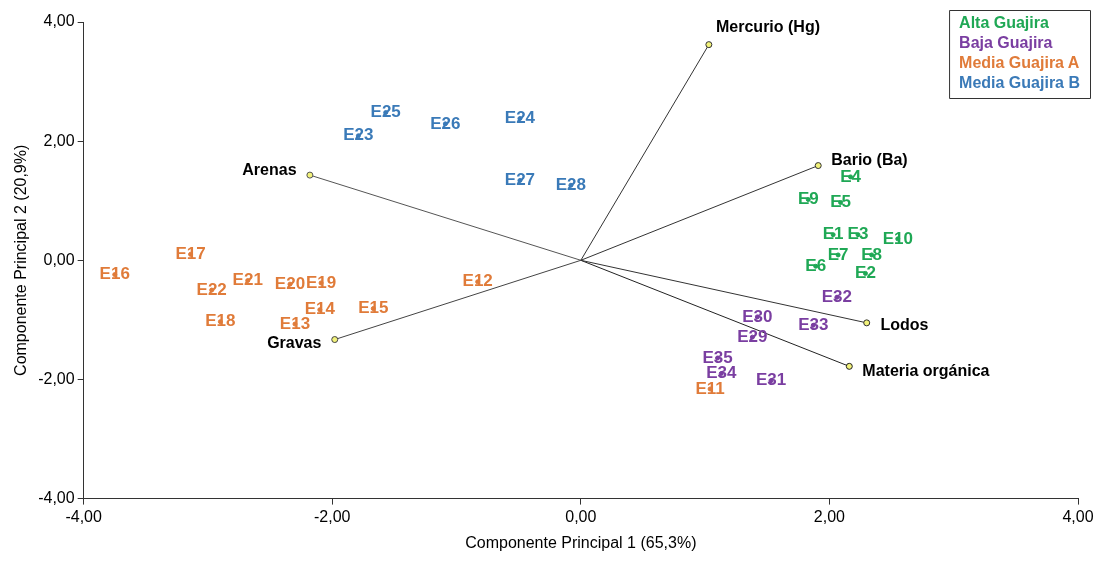 The image size is (1106, 565). I want to click on x-tick-label: 4,00, so click(1078, 516).